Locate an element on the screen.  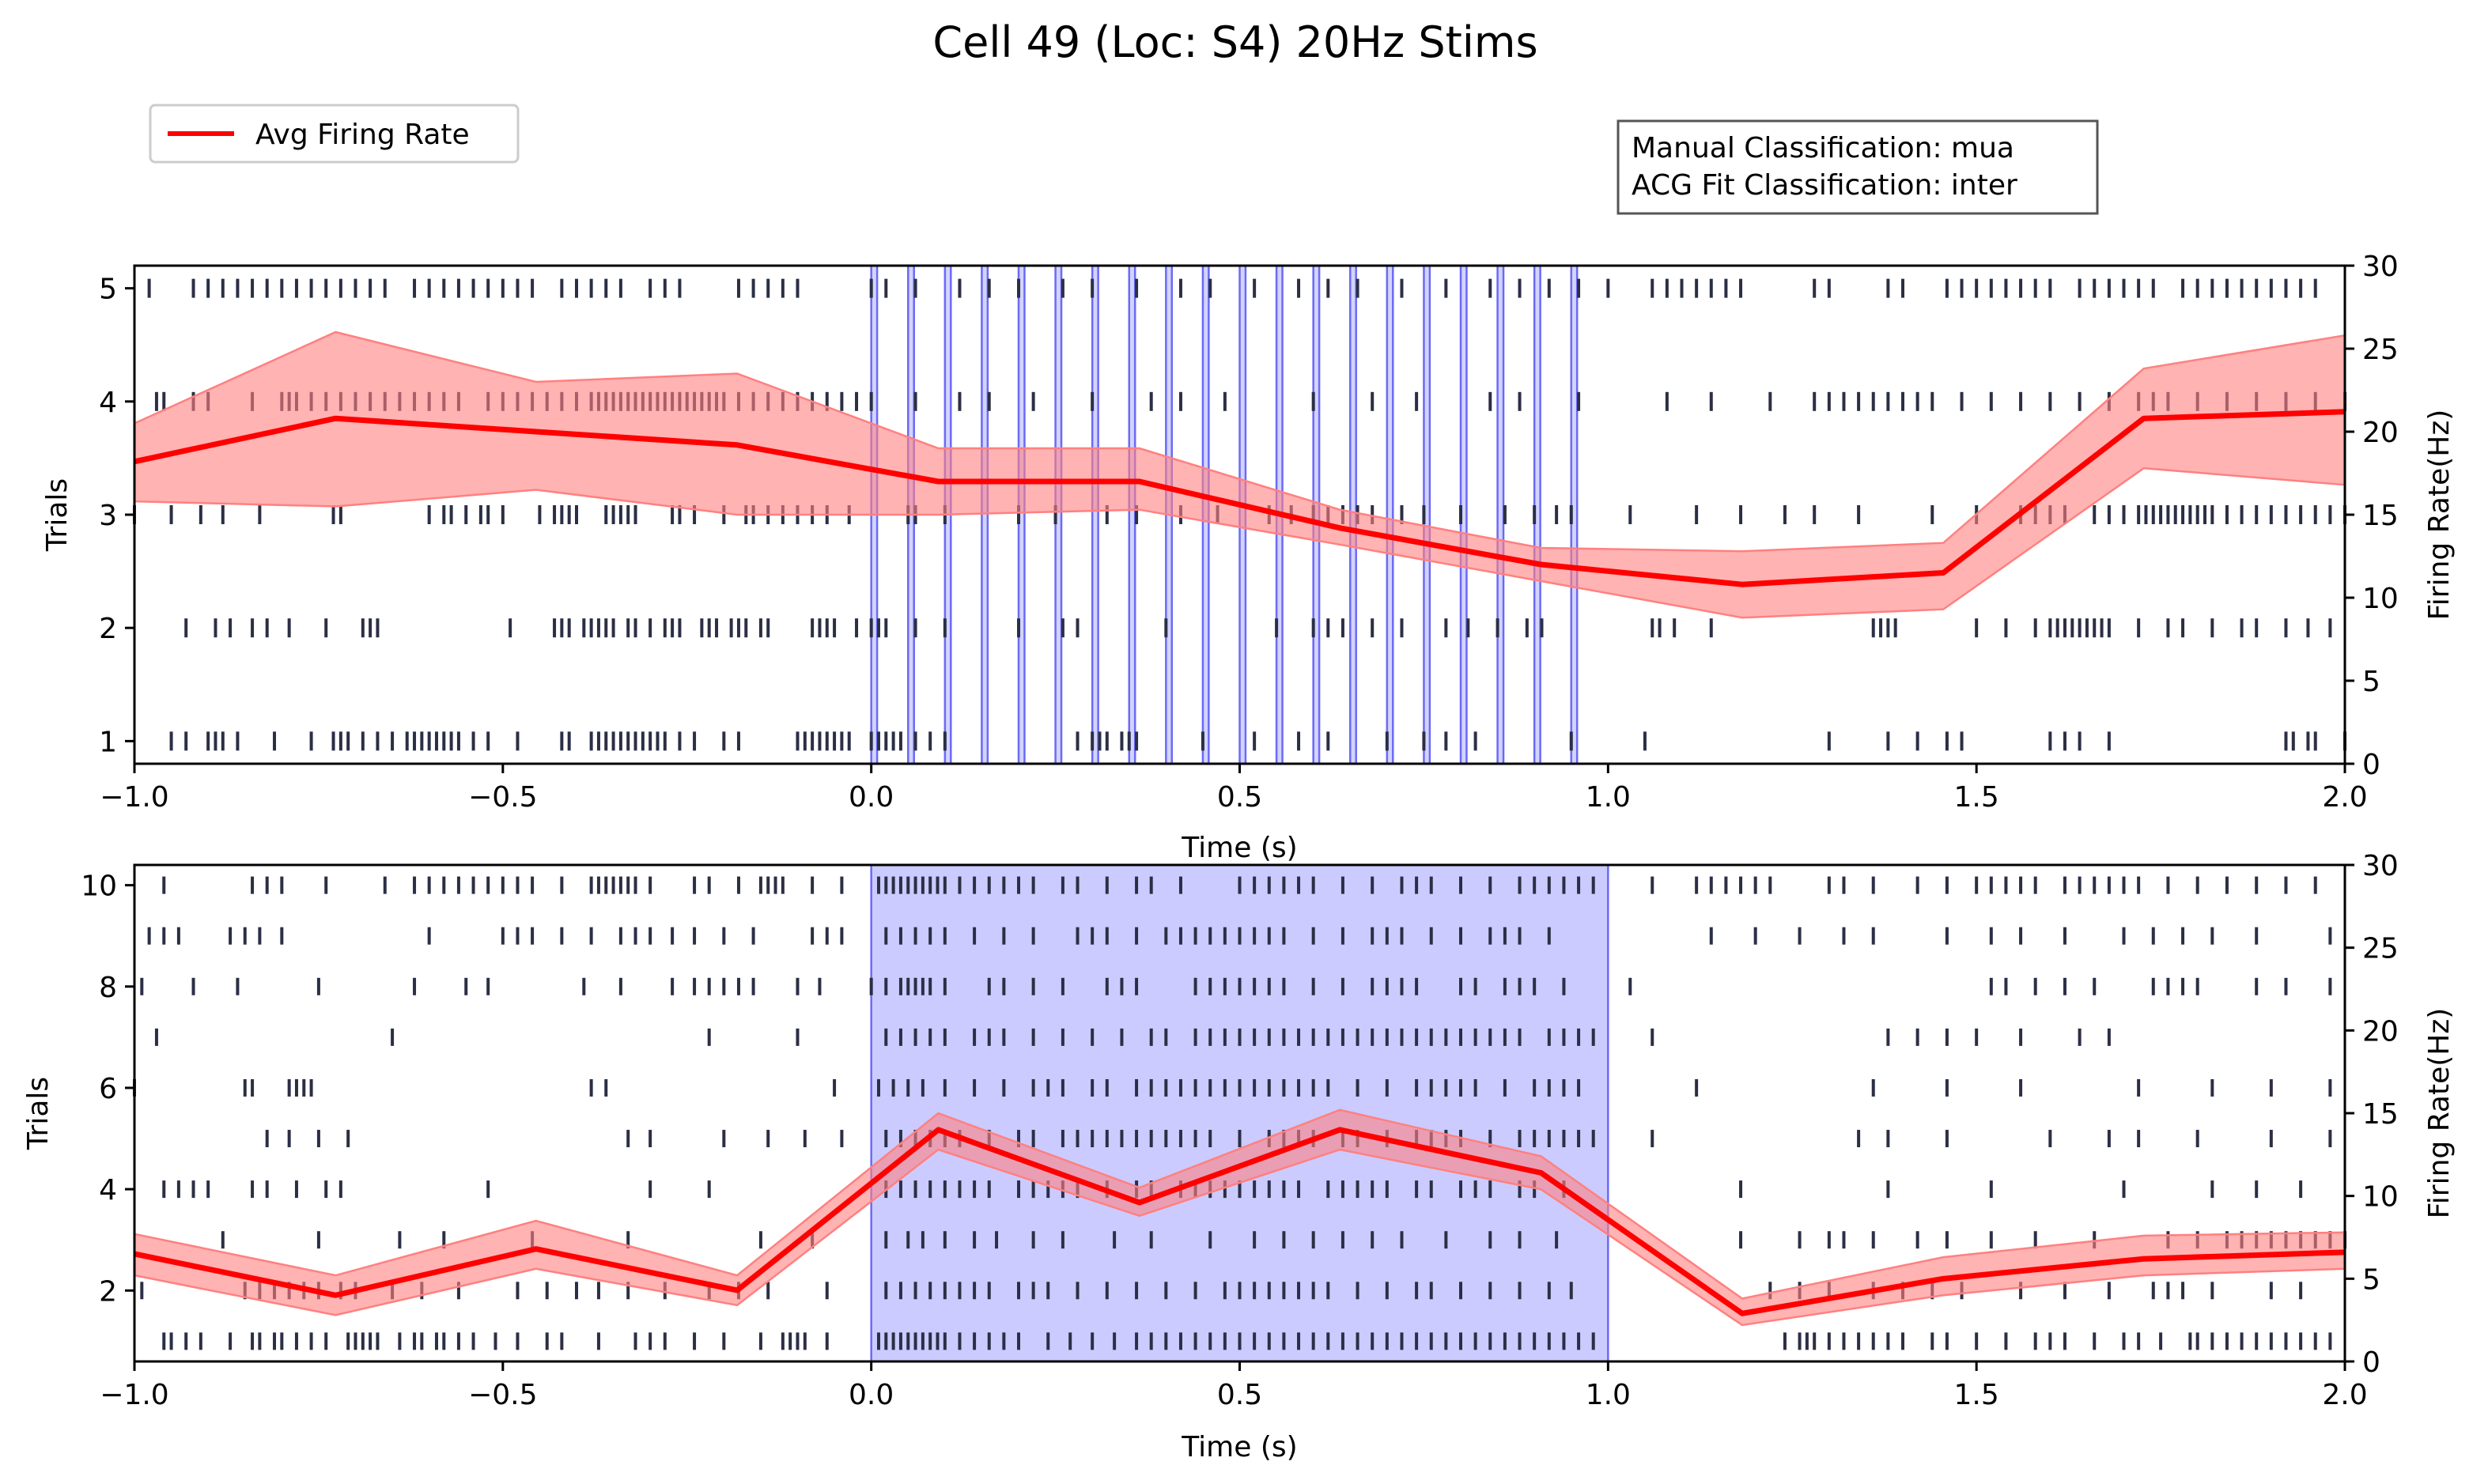
bottom-y-tick-label: 4 is located at coordinates (108, 1190).